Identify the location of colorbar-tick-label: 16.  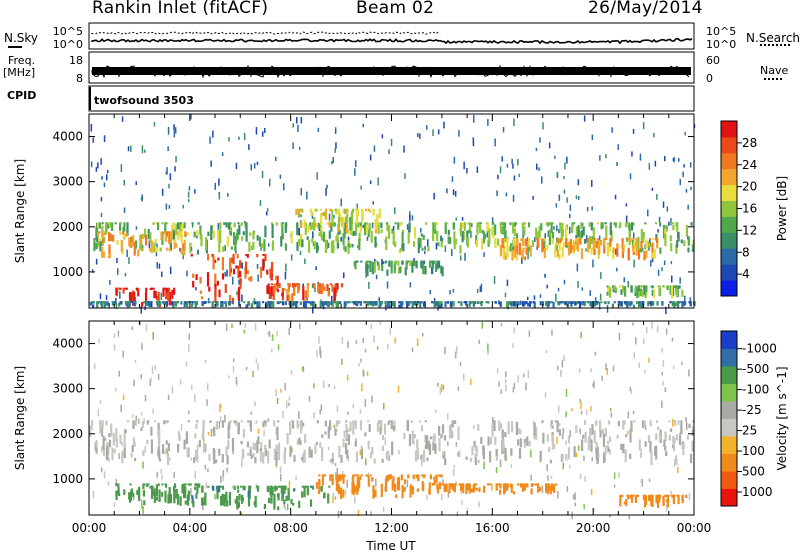
(749, 209).